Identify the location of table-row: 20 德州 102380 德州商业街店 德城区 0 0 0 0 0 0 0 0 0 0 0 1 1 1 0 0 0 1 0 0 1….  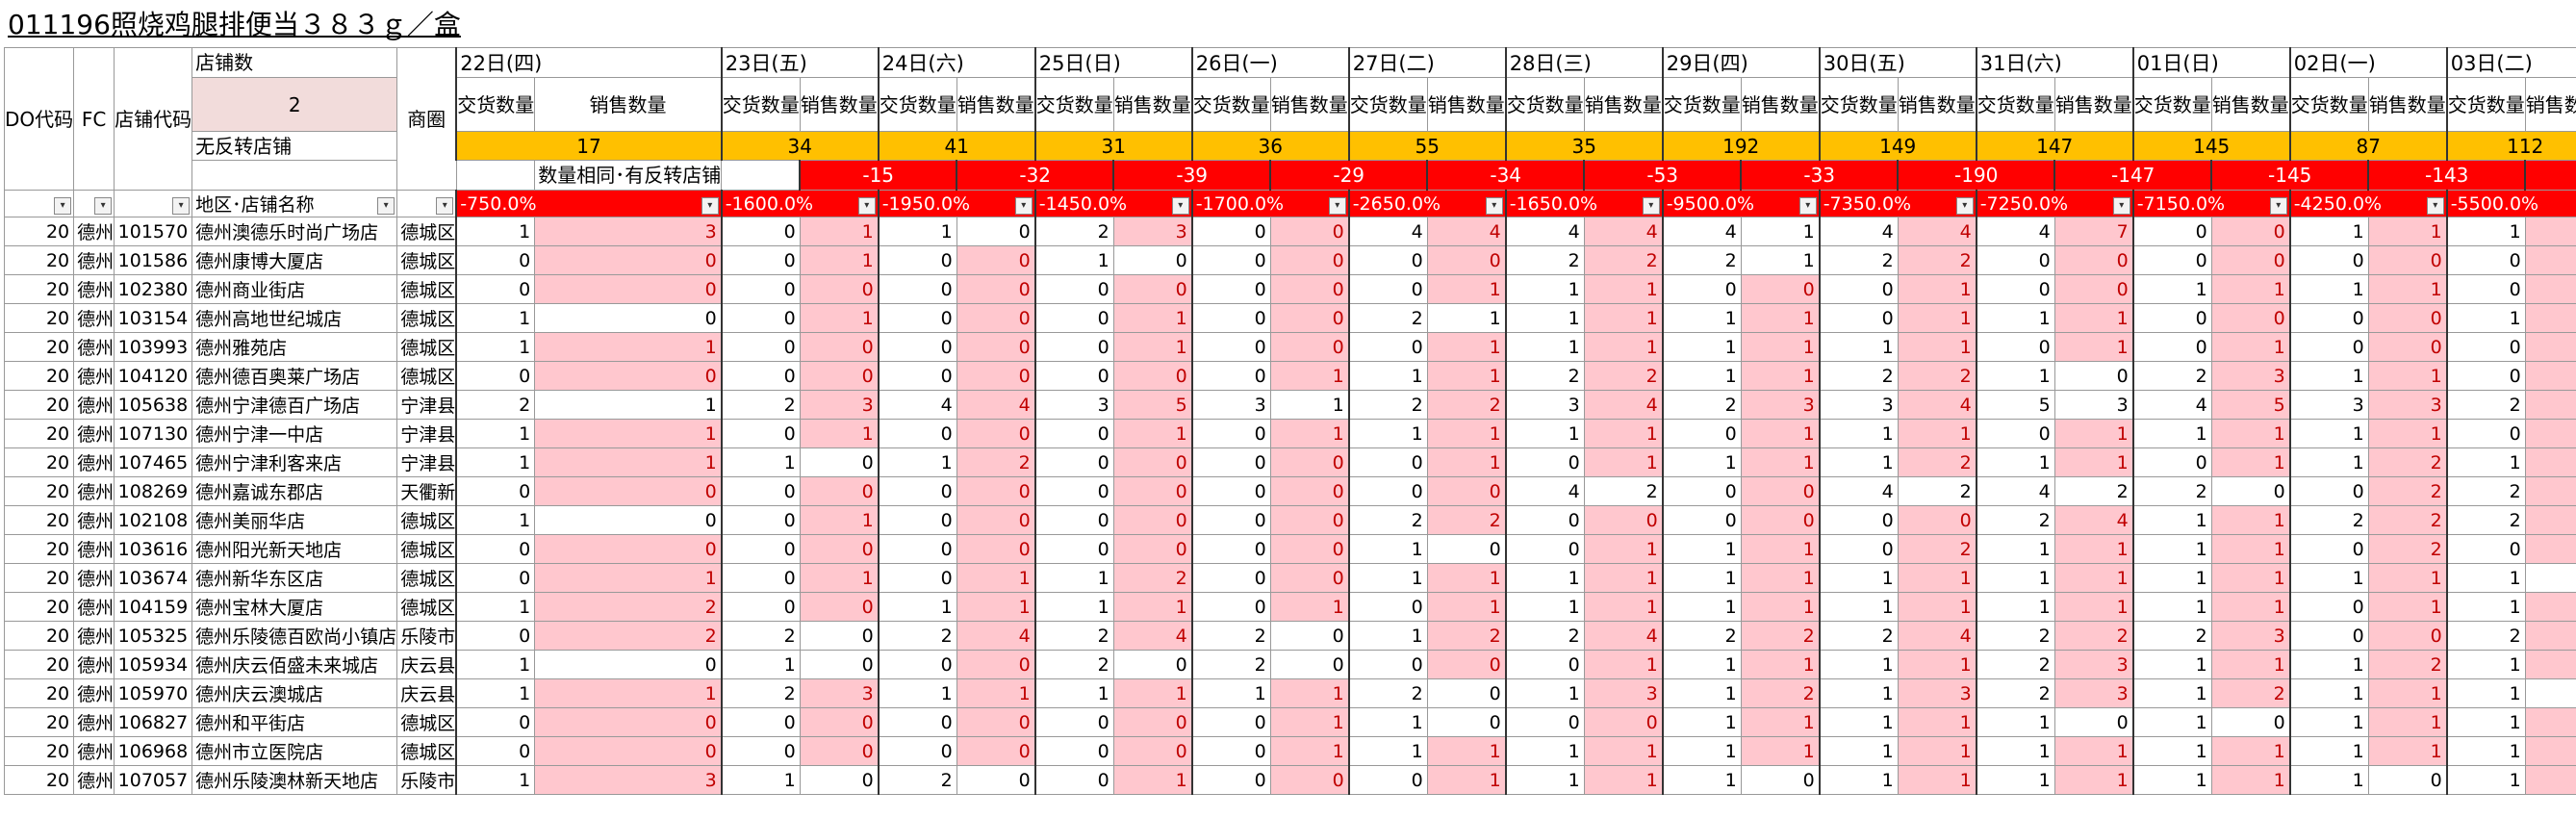
(1289, 289).